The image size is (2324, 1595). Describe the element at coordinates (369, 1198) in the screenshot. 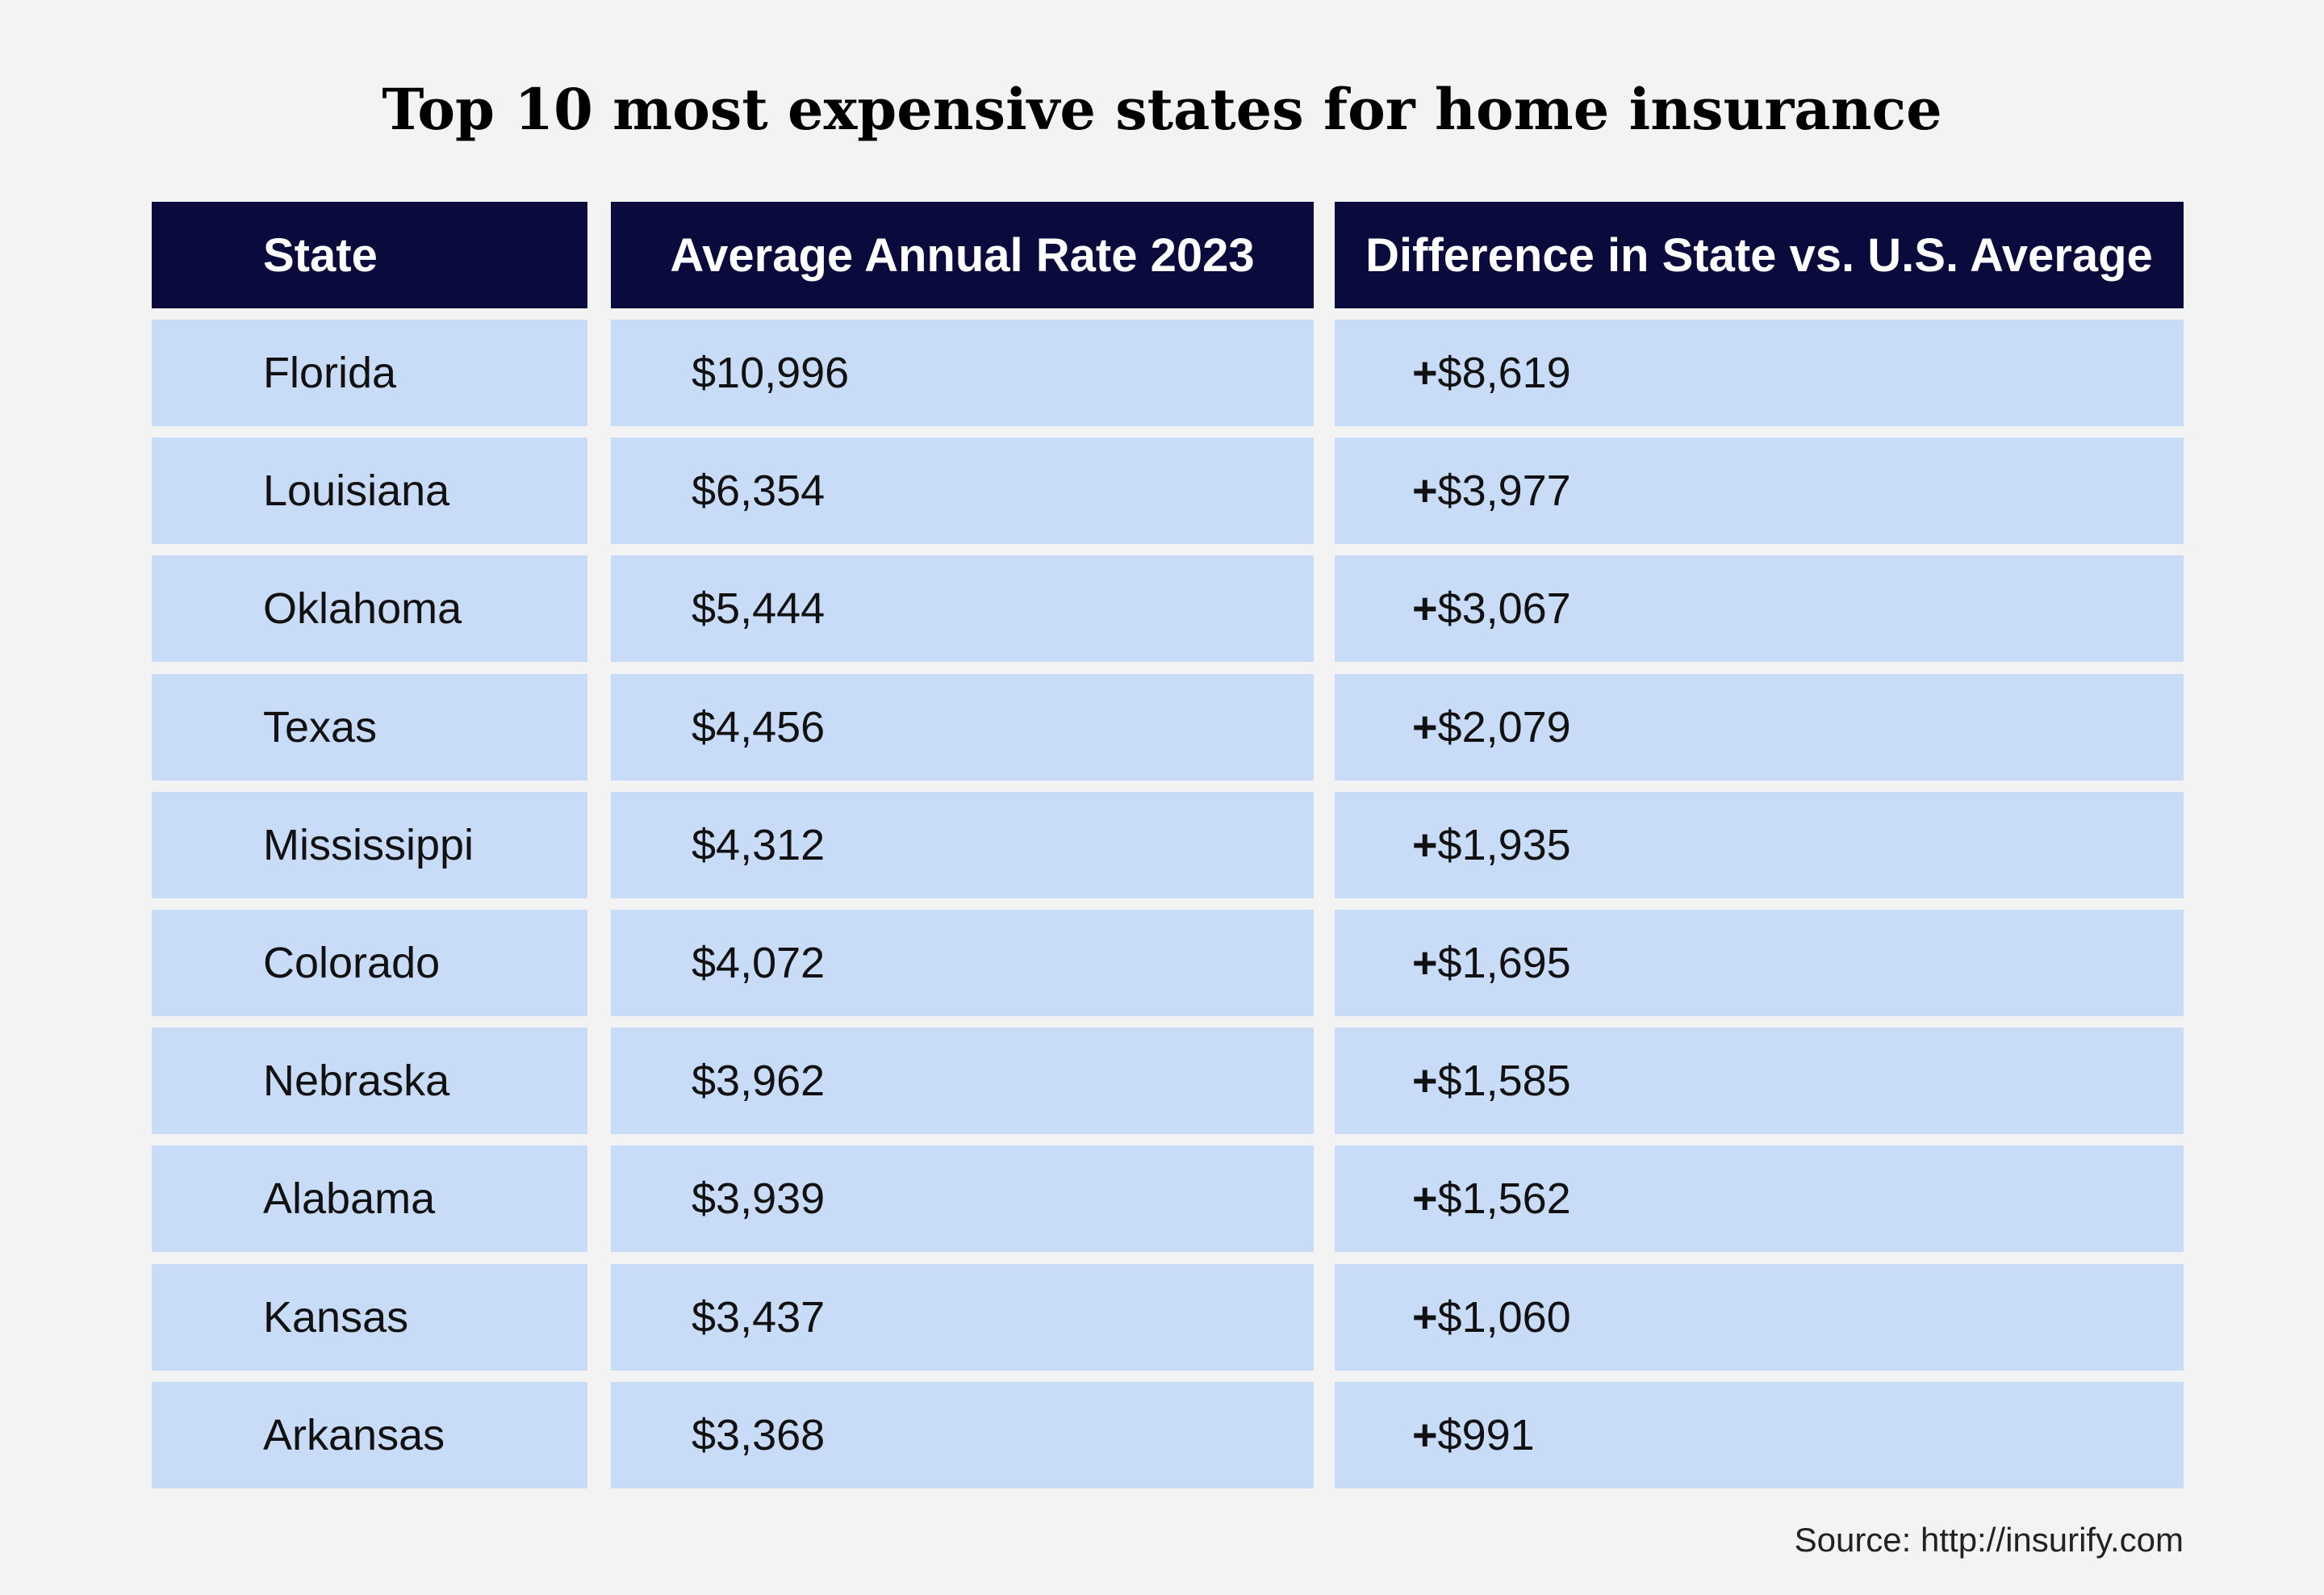

I see `cell-state: Alabama` at that location.